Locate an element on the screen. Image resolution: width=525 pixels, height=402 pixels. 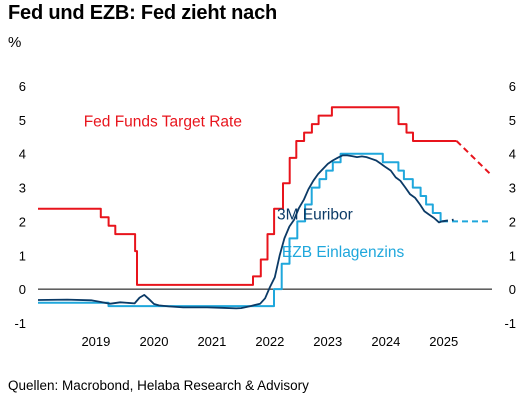
y-tick-label-left: 4 is located at coordinates (22, 154).